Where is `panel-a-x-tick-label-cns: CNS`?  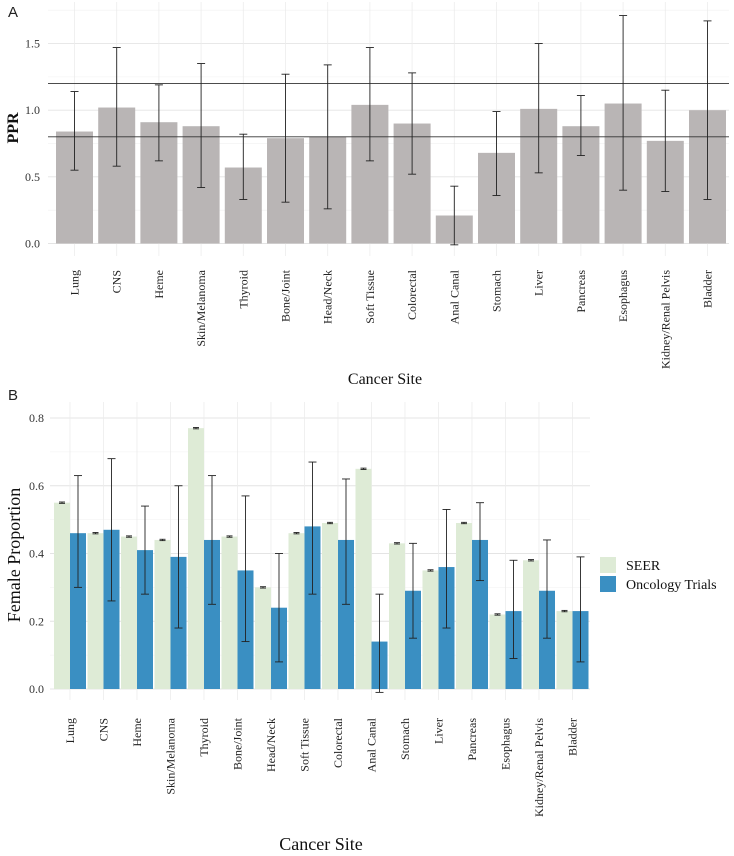 panel-a-x-tick-label-cns: CNS is located at coordinates (117, 281).